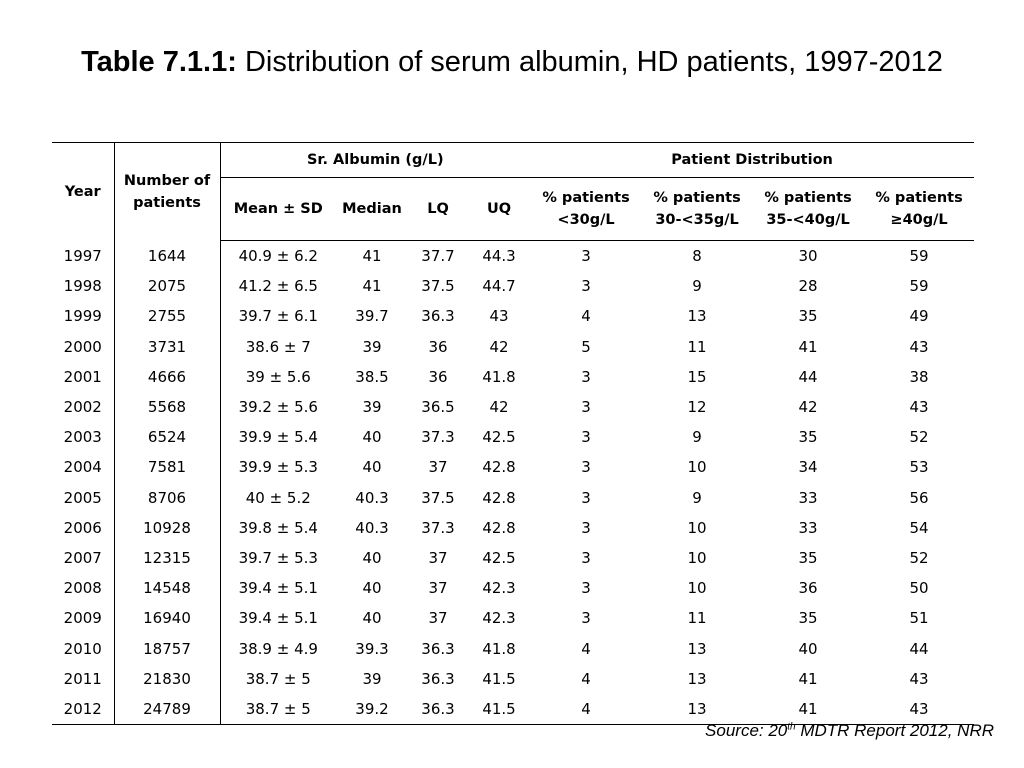 The width and height of the screenshot is (1024, 768). Describe the element at coordinates (83, 407) in the screenshot. I see `cell-year: 2002` at that location.